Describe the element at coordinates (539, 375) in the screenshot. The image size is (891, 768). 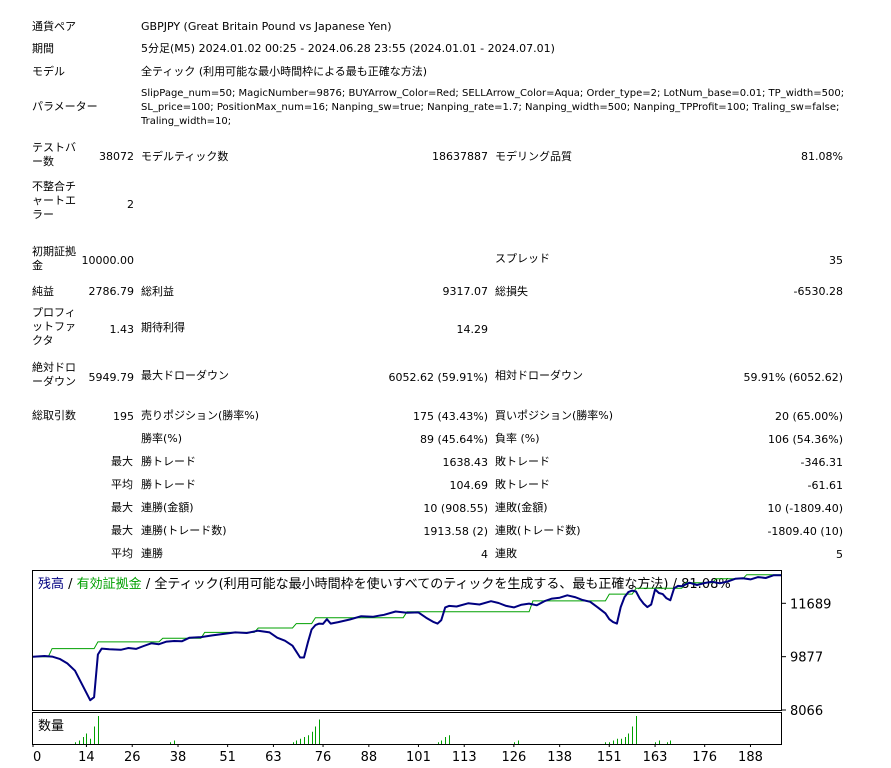
I see `rel-drawdown-label: 相対ドローダウン` at that location.